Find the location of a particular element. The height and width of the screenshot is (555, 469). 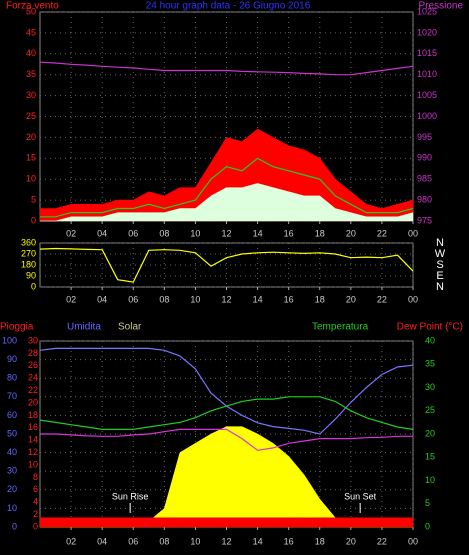

y3-tick-label: 30 is located at coordinates (33, 340).